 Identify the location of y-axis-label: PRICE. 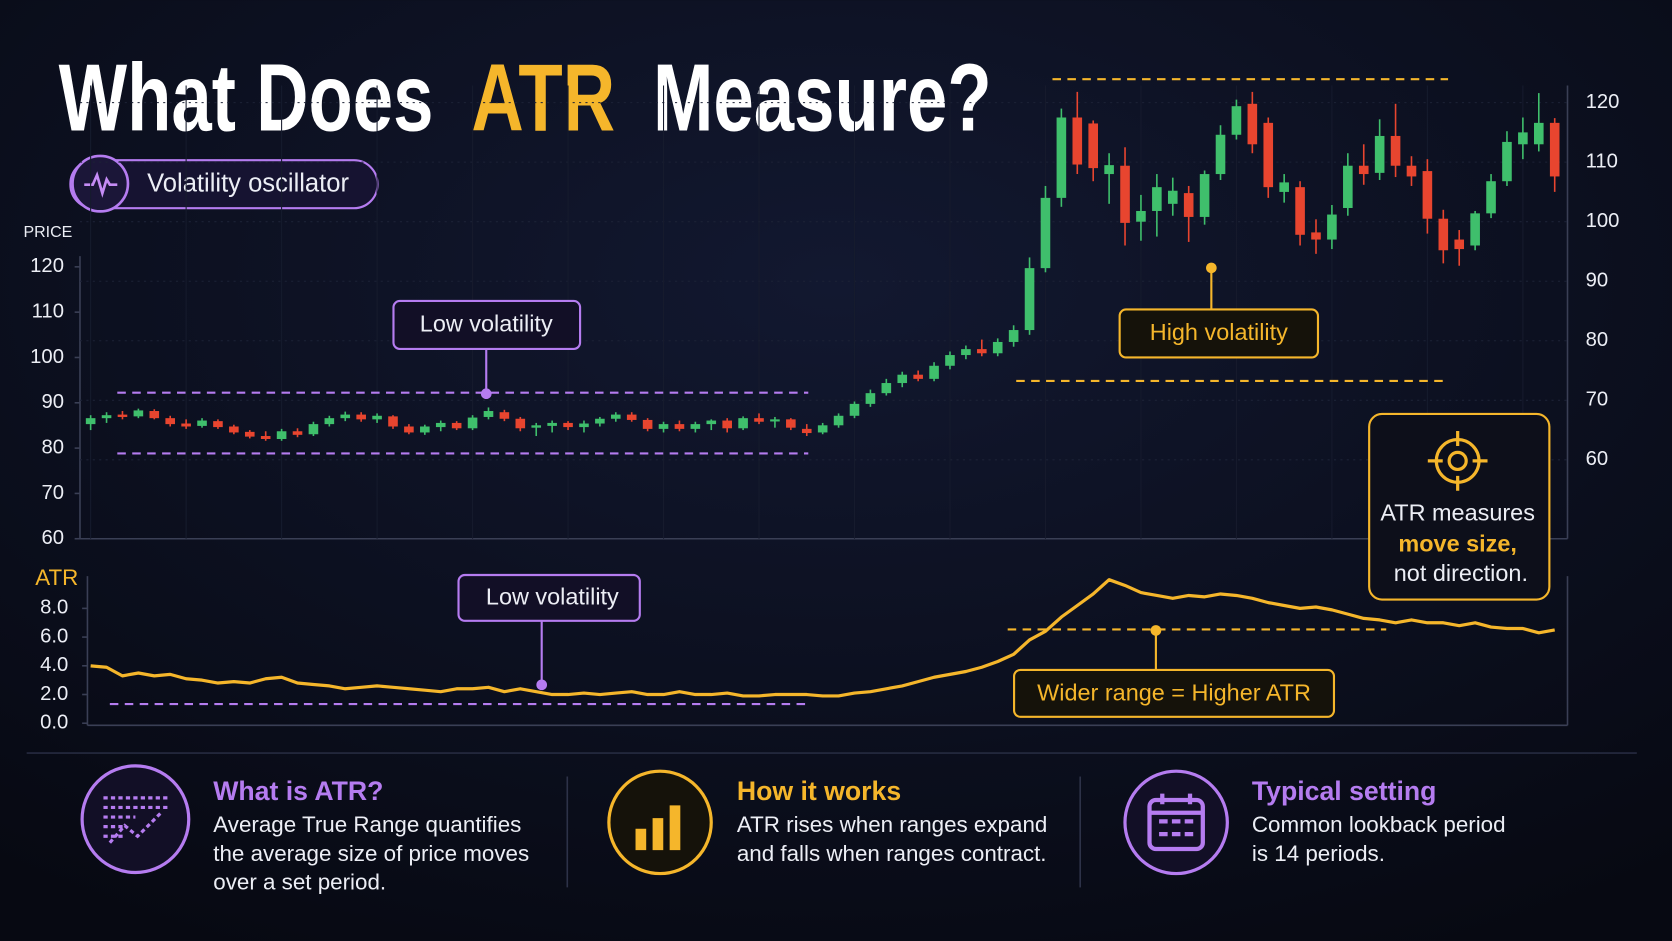
(47, 232).